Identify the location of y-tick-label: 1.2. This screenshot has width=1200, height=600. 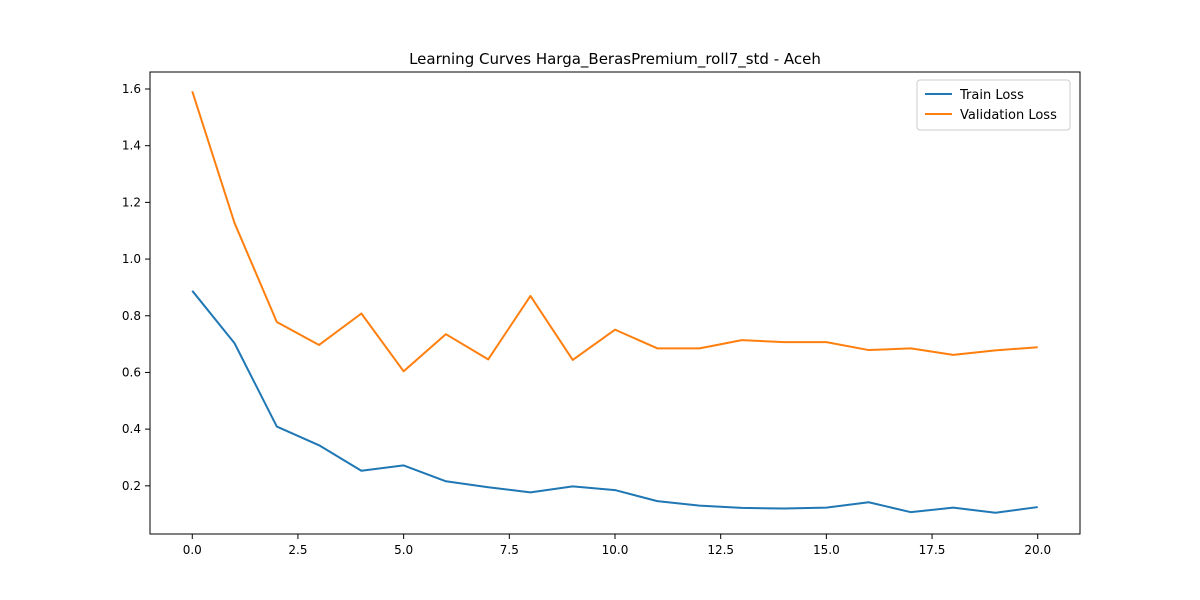
(131, 202).